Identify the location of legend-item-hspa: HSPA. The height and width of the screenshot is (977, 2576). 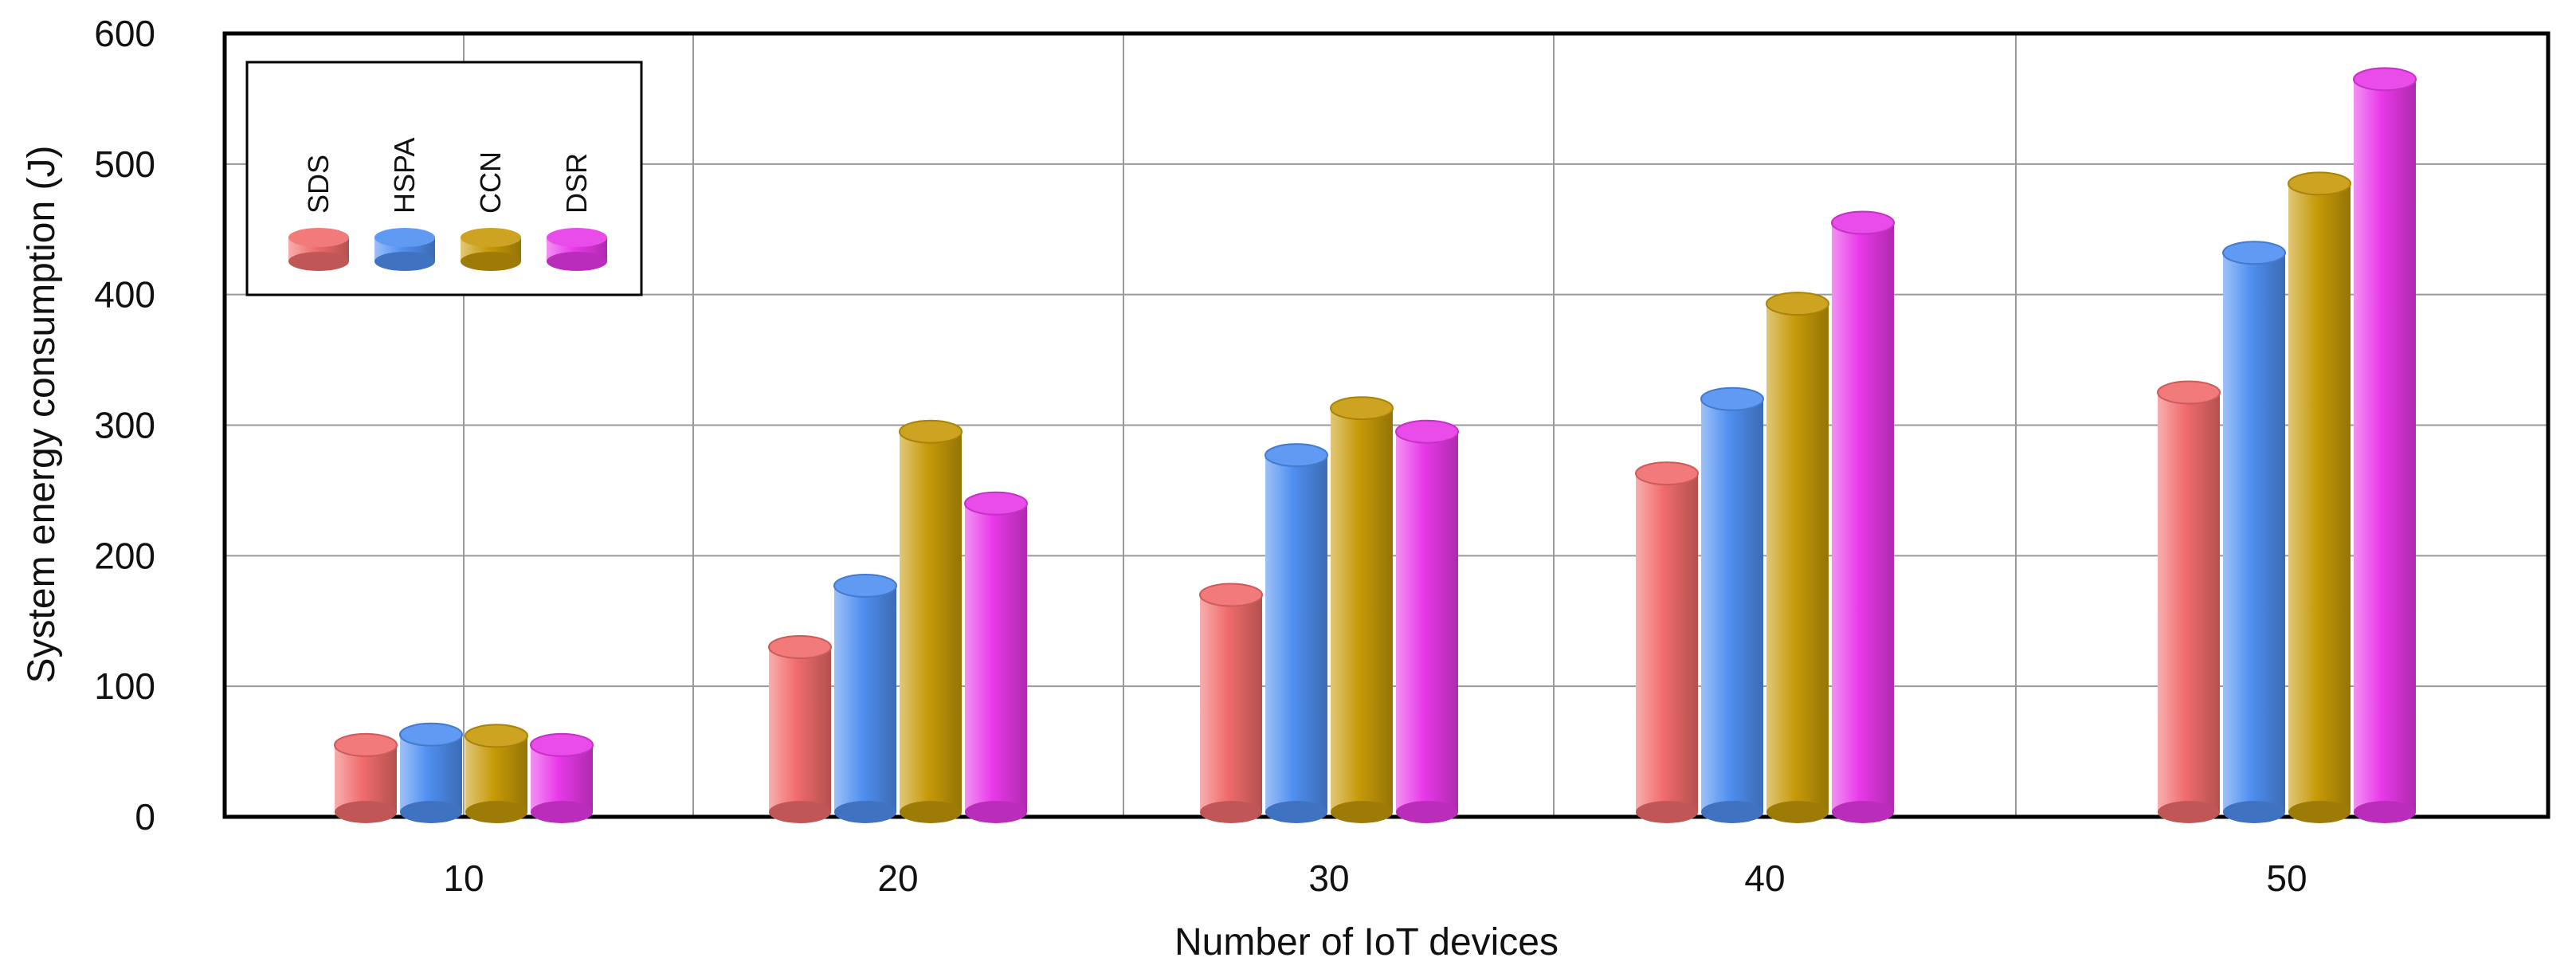
(404, 204).